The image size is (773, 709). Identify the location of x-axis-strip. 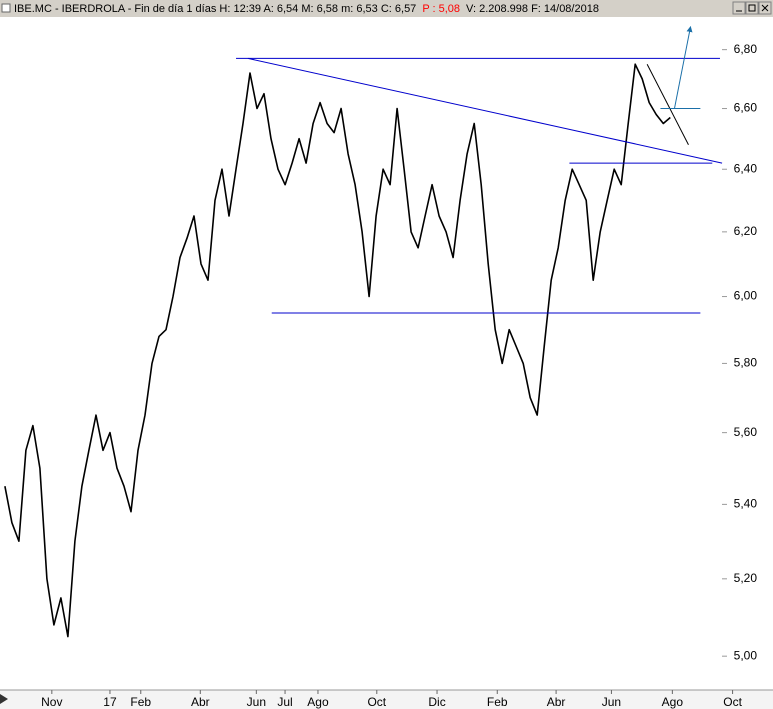
(386, 699).